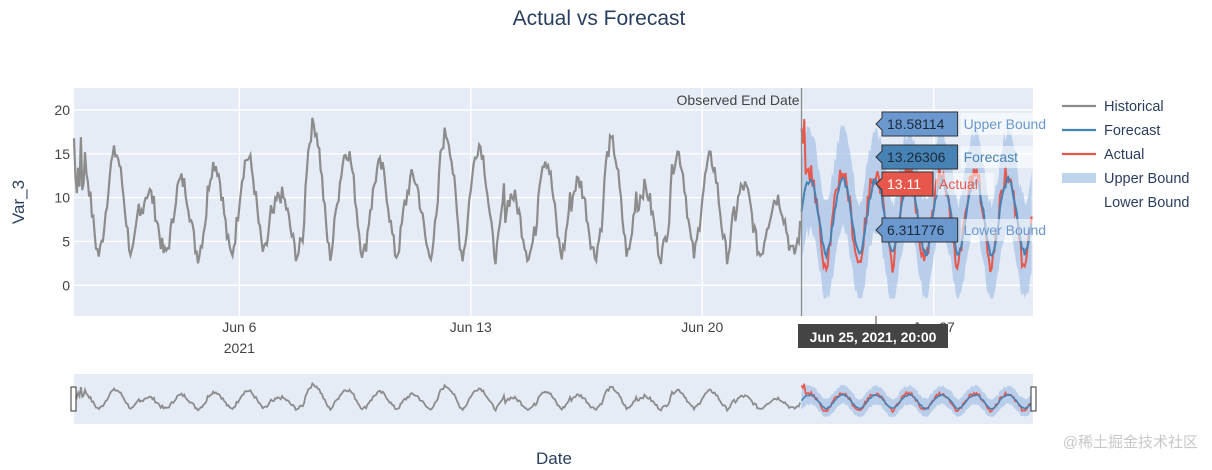  I want to click on hover-box-actual, so click(904, 184).